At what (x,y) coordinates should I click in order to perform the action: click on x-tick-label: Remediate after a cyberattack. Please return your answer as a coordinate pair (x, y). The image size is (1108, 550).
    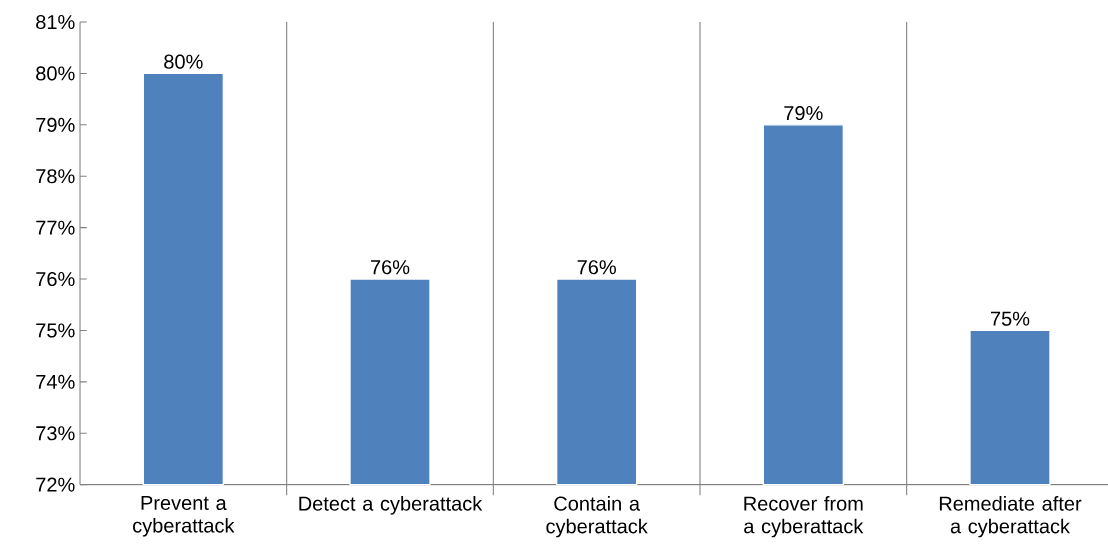
    Looking at the image, I should click on (1010, 517).